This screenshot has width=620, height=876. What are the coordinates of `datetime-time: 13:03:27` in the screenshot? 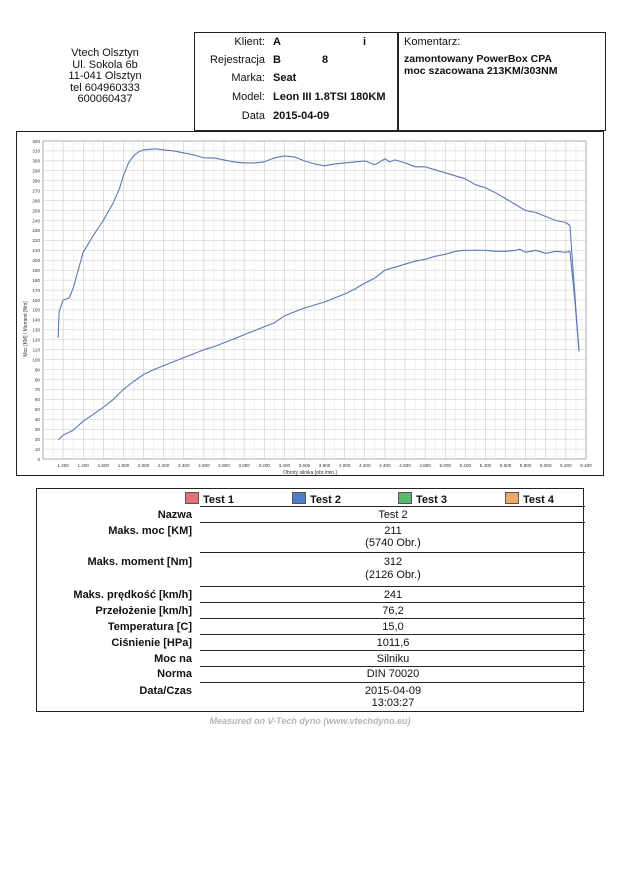 It's located at (393, 703).